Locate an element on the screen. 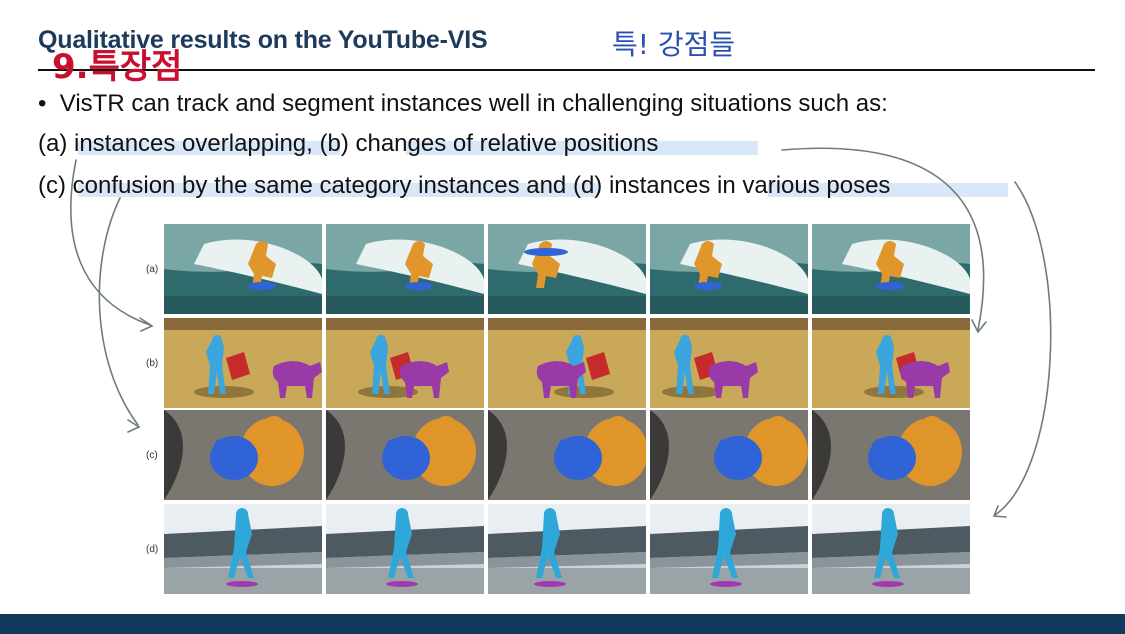 The width and height of the screenshot is (1125, 634). arrow-d-to-row-d is located at coordinates (1023, 348).